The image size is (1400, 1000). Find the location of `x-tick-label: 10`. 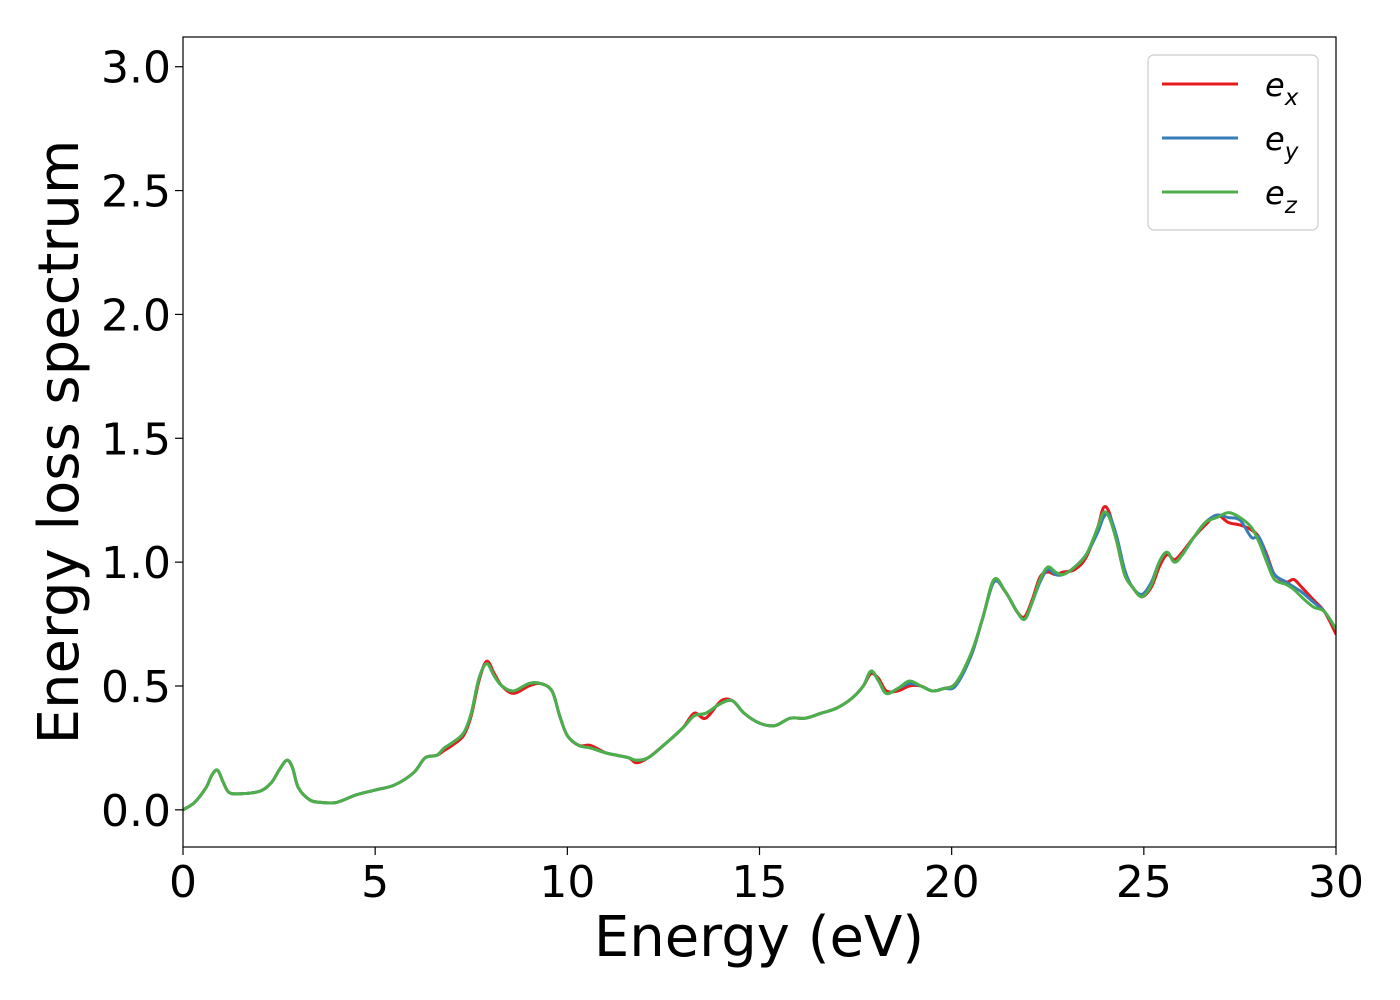

x-tick-label: 10 is located at coordinates (567, 882).